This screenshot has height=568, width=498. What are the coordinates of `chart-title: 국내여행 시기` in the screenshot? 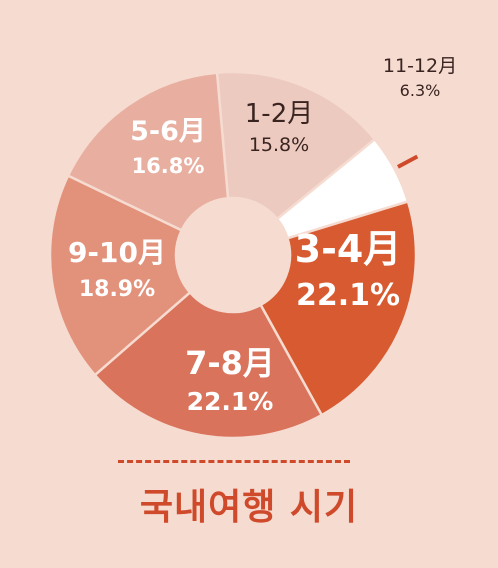 It's located at (249, 507).